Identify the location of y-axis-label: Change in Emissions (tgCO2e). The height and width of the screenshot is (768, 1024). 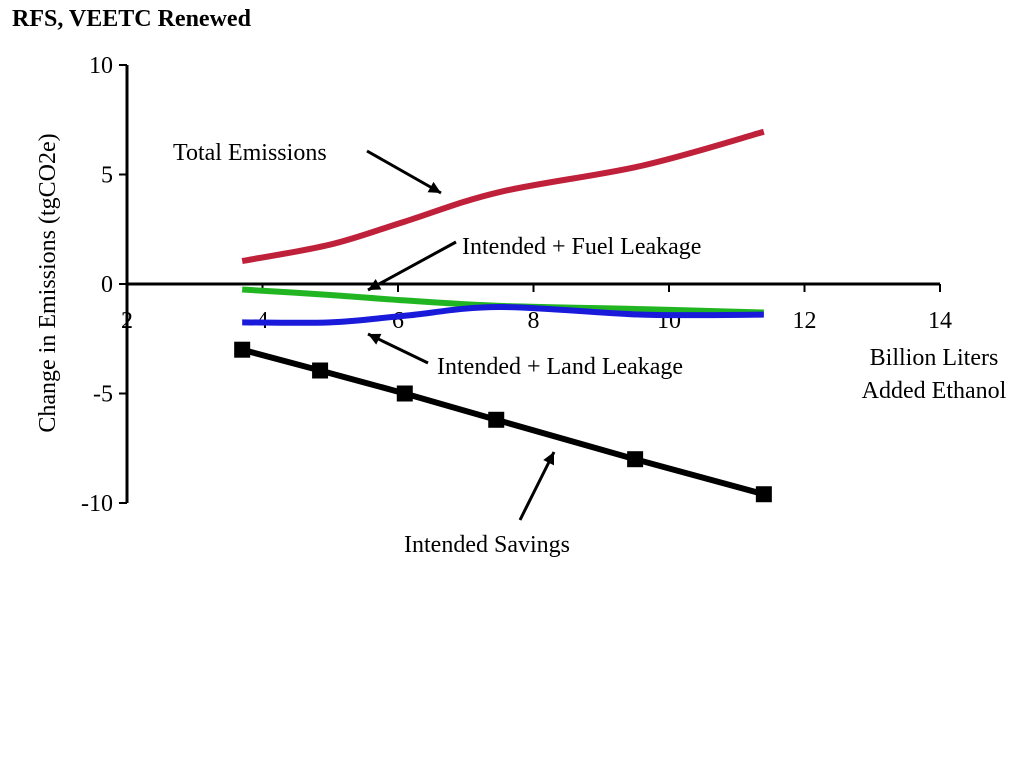
(48, 282).